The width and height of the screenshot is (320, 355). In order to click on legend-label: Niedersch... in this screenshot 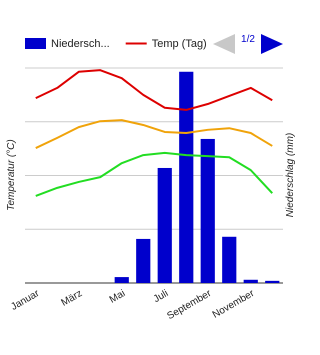, I will do `click(80, 44)`.